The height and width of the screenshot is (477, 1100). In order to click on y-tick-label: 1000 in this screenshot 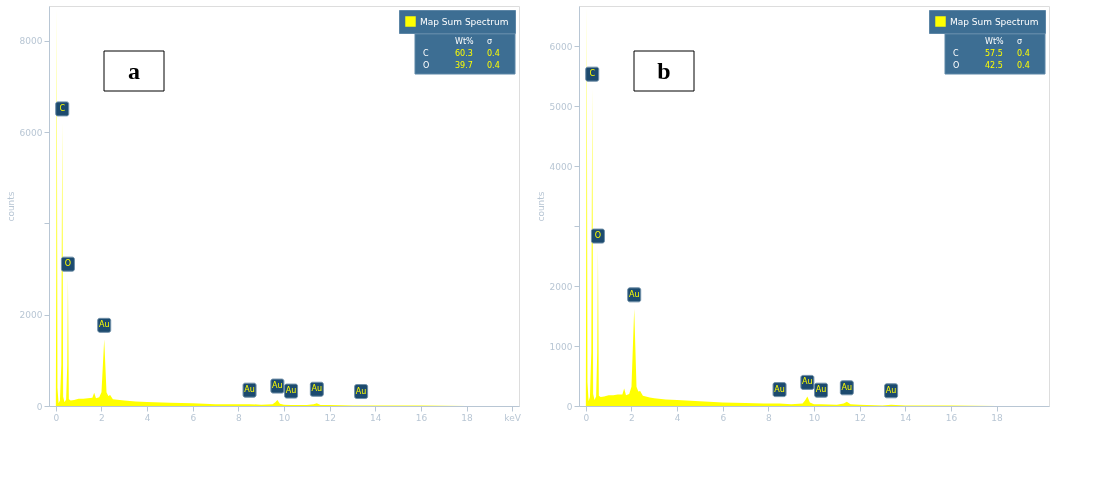, I will do `click(561, 346)`.